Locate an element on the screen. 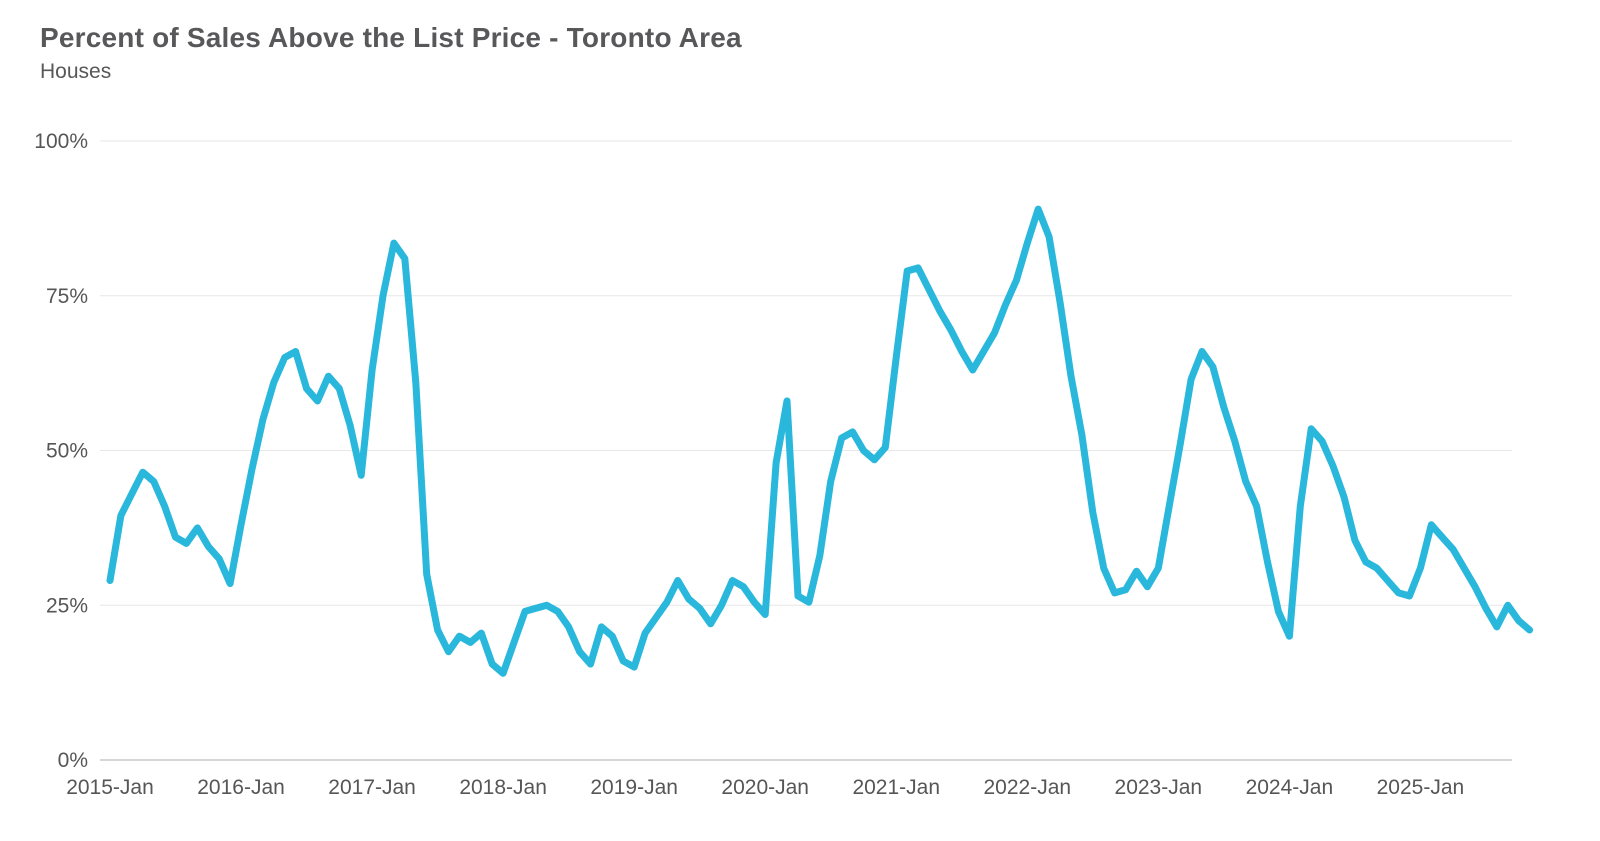 The width and height of the screenshot is (1600, 841). x-axis-label: 2022-Jan is located at coordinates (1027, 787).